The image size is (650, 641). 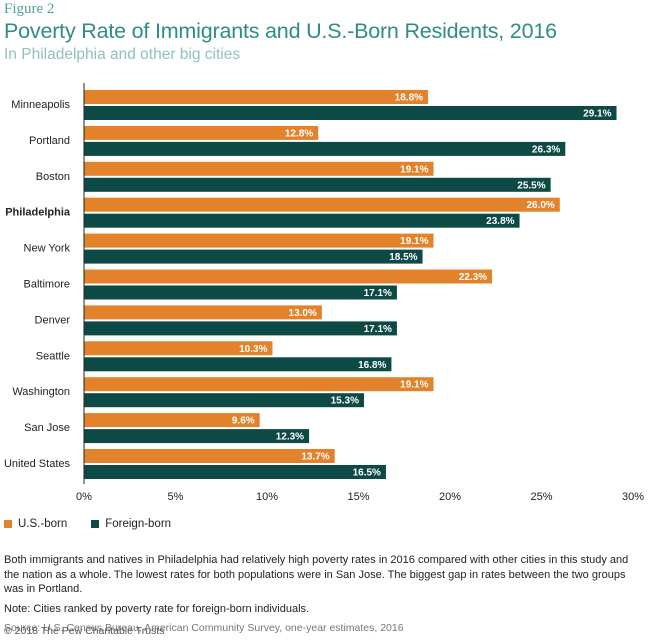 I want to click on data-label-foreign-born-denver: 17.1%, so click(x=378, y=329).